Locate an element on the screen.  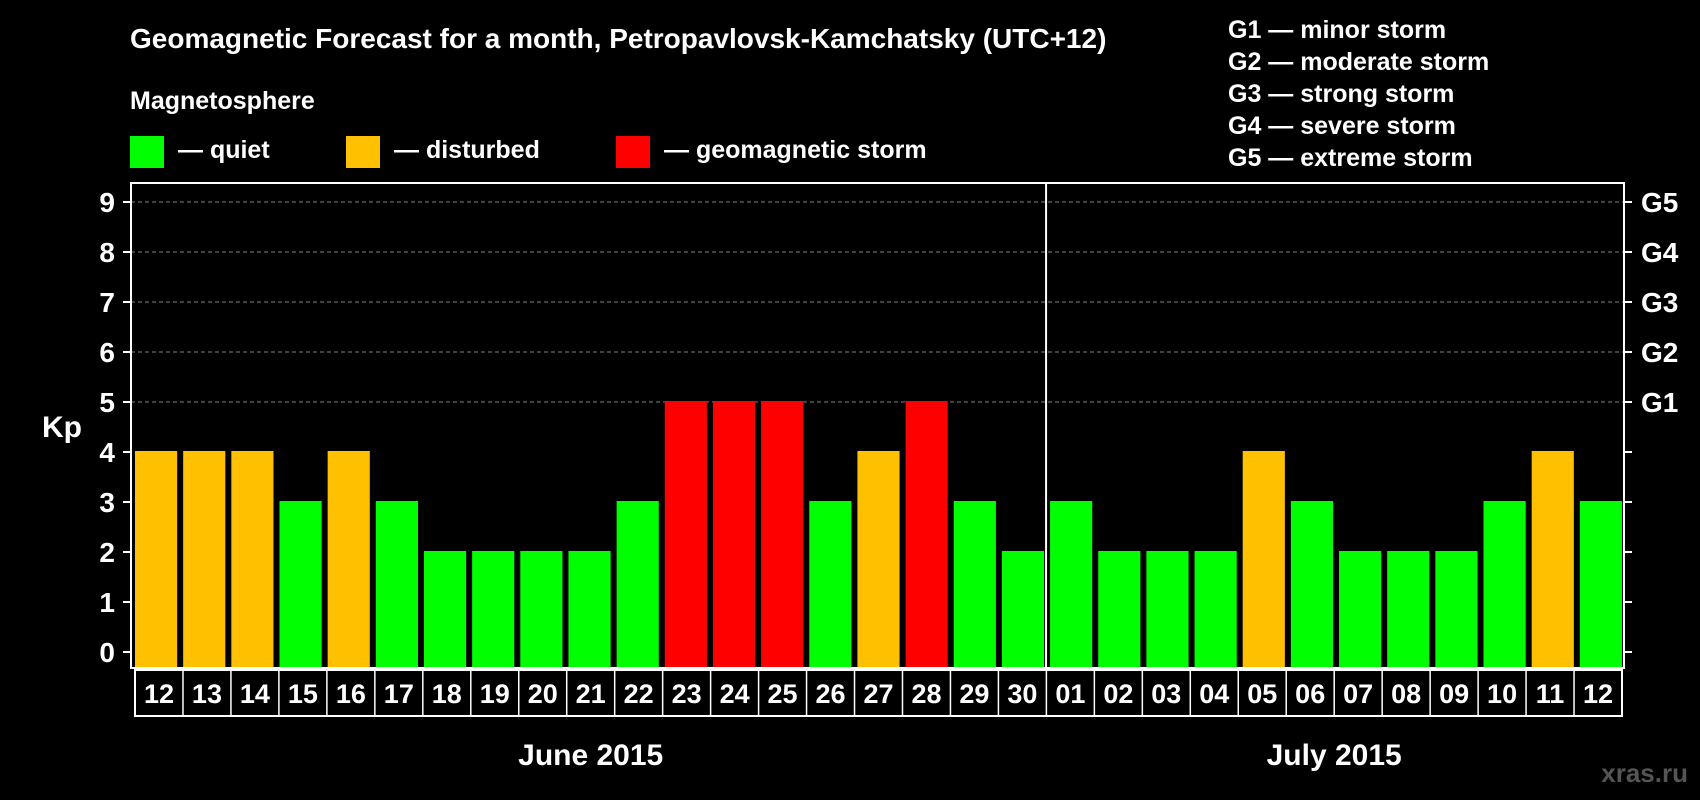
storm-scale-entry: G1 — minor storm is located at coordinates (1337, 30).